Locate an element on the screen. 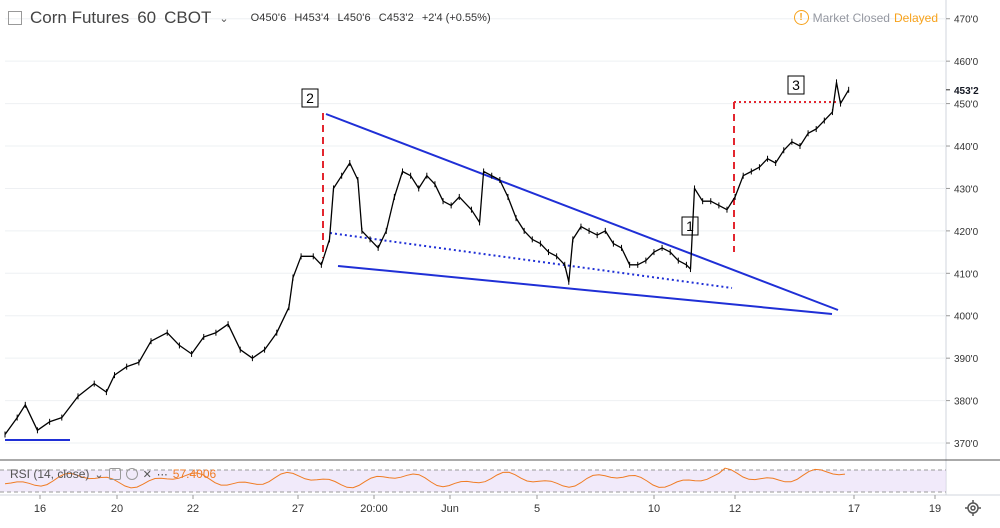 The width and height of the screenshot is (1000, 528). y-tick-label: 410'0 is located at coordinates (966, 274).